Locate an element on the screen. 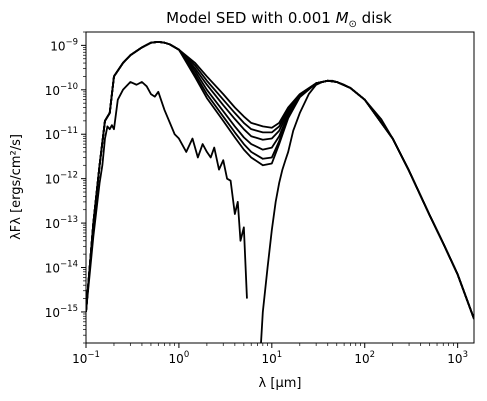 The image size is (487, 401). y-axis-label: λFλ [ergs/cm²/s] is located at coordinates (16, 187).